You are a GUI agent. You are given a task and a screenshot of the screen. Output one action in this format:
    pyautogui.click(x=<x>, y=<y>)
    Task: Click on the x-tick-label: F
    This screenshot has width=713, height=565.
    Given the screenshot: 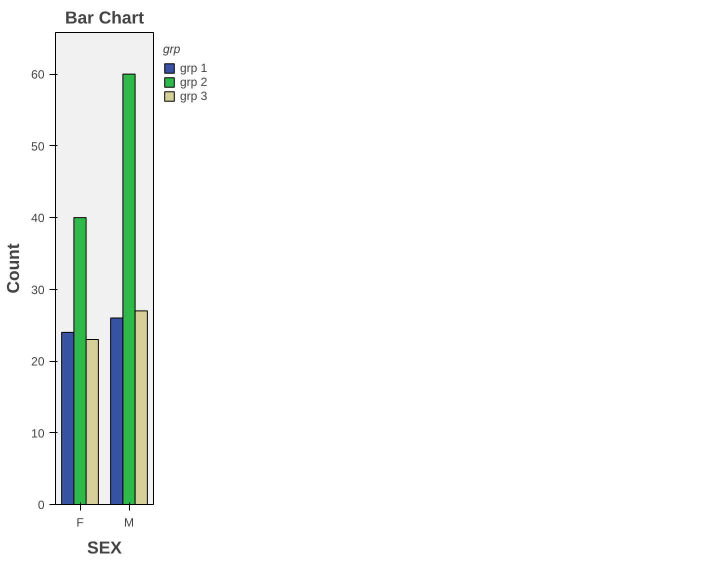 What is the action you would take?
    pyautogui.click(x=80, y=523)
    